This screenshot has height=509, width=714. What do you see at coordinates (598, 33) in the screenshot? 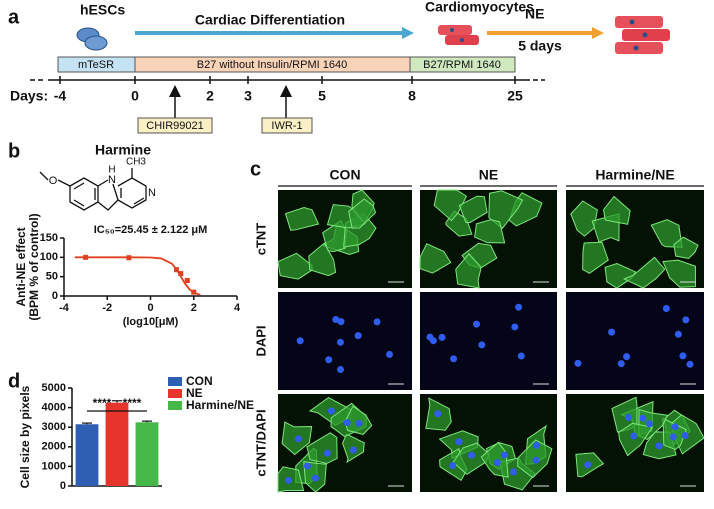
I see `arrow-head` at bounding box center [598, 33].